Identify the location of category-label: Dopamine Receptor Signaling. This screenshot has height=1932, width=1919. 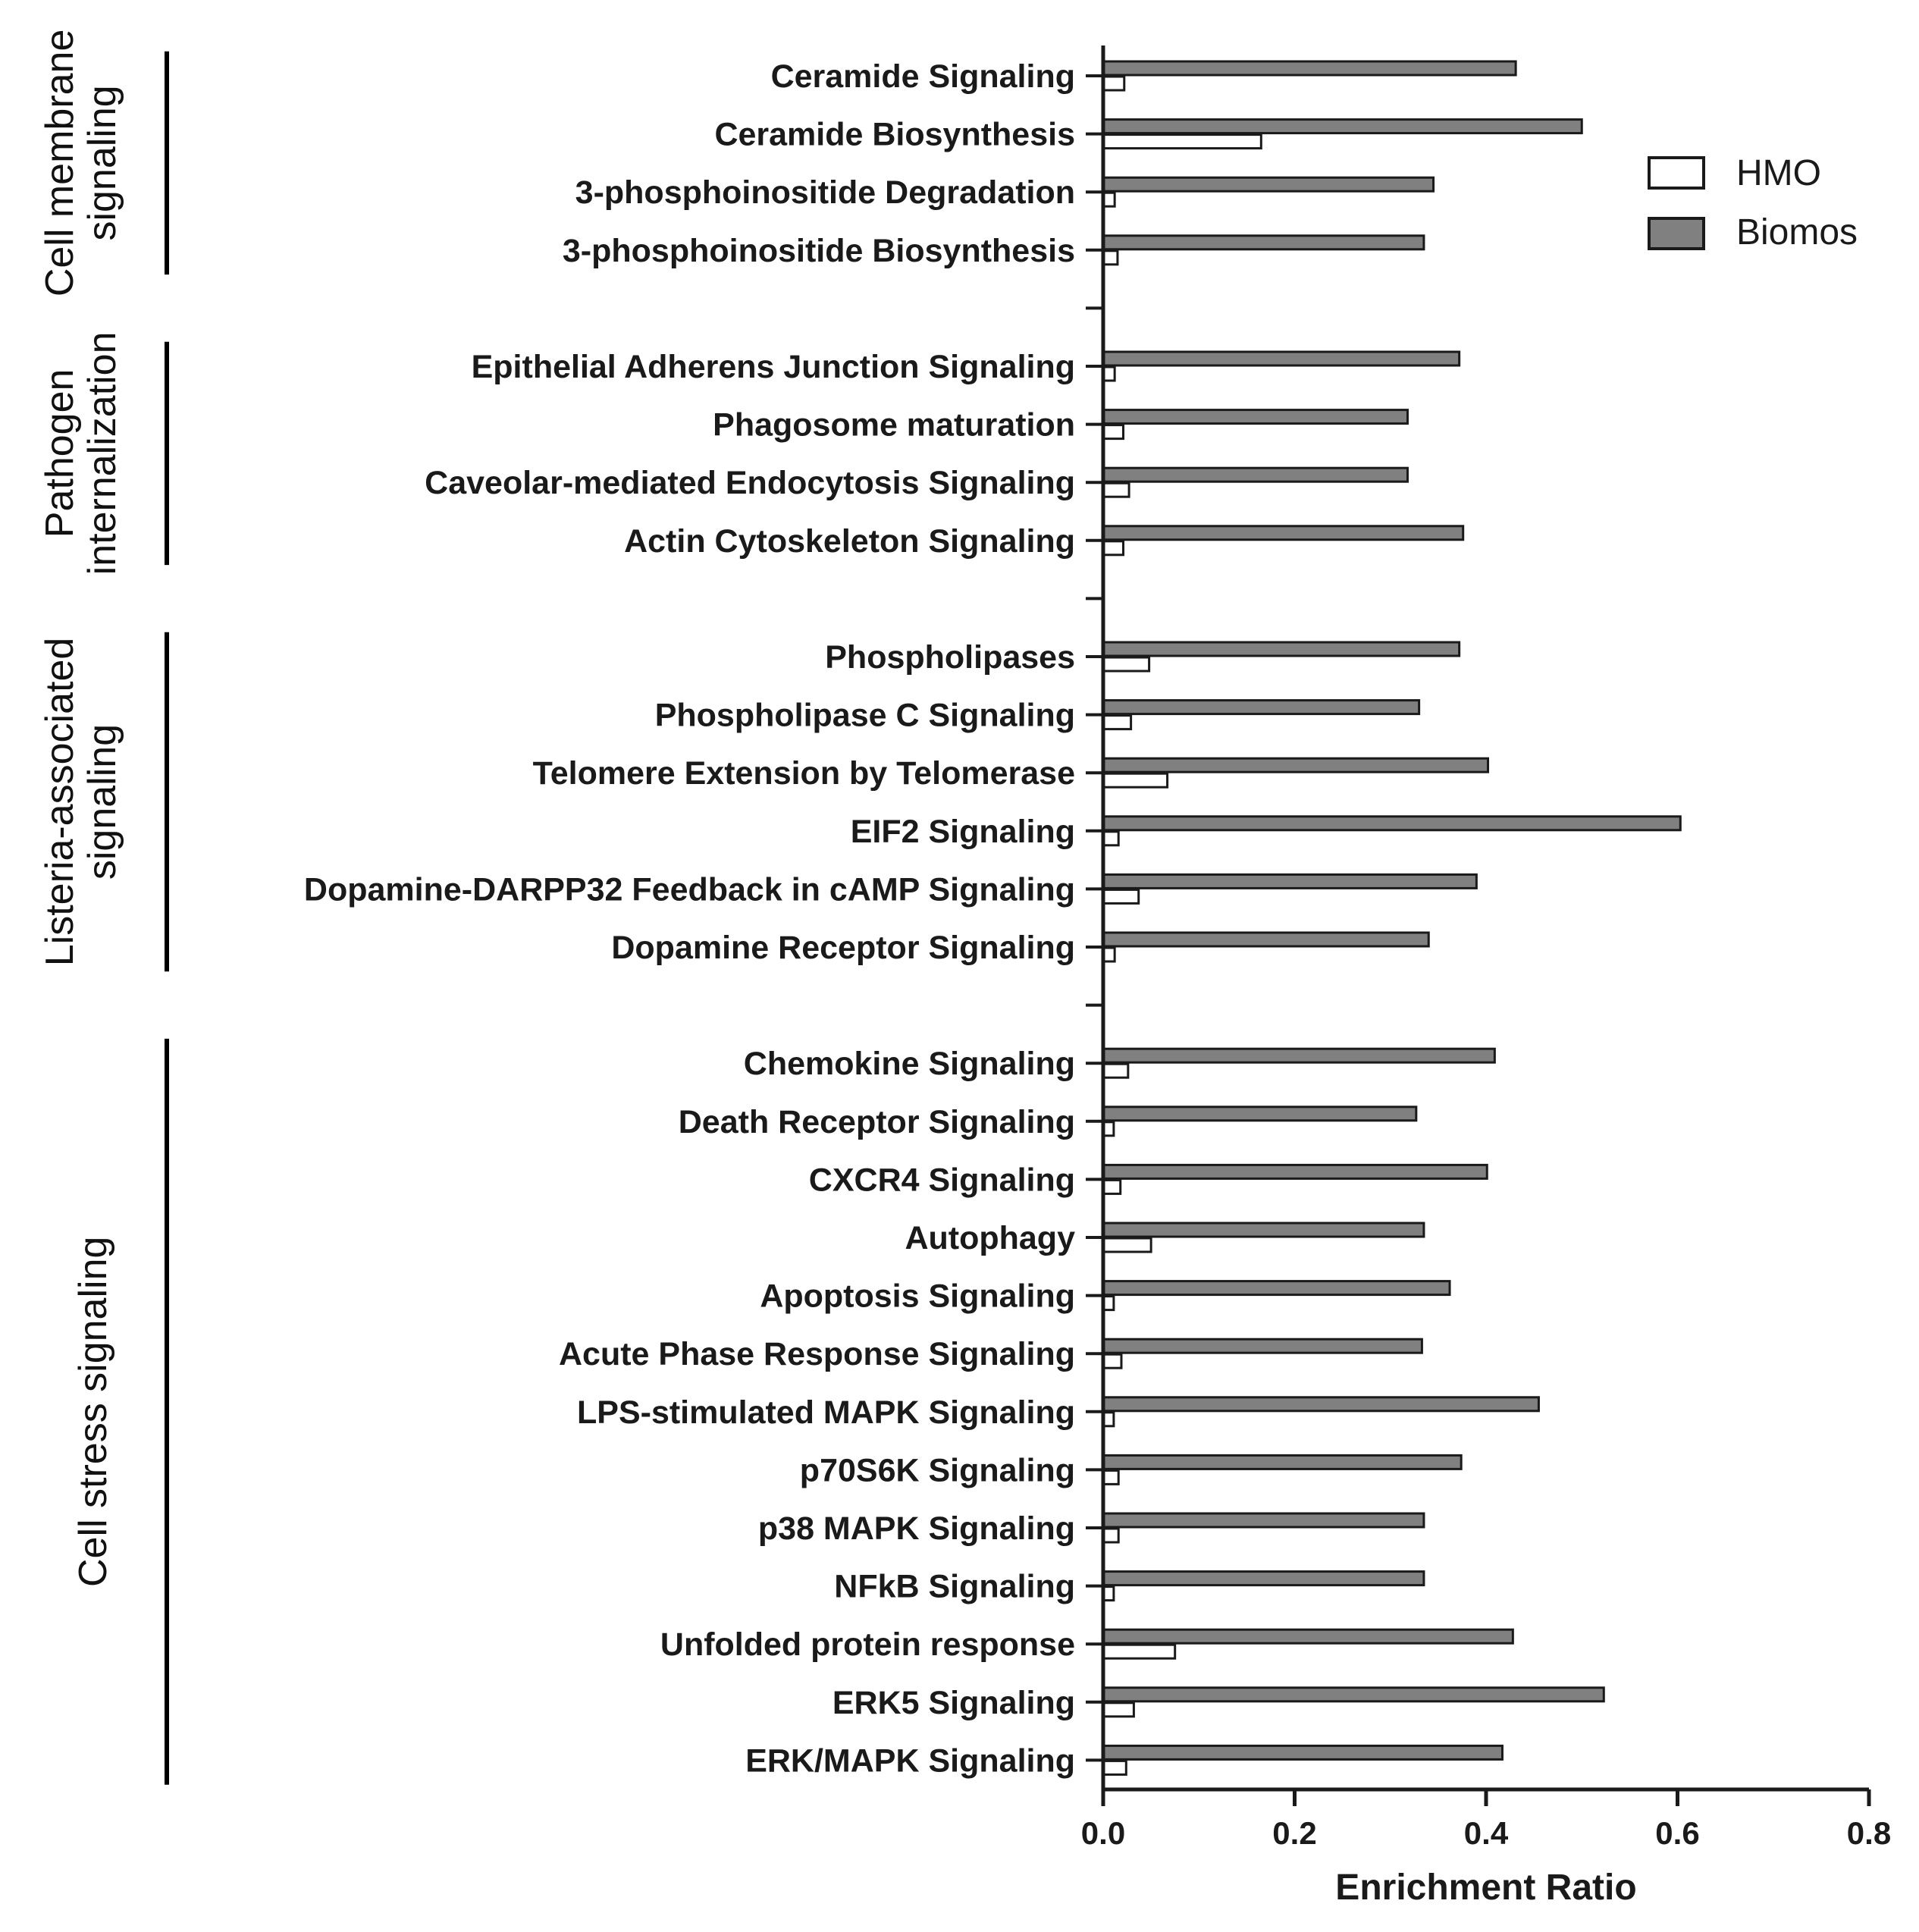
(843, 948).